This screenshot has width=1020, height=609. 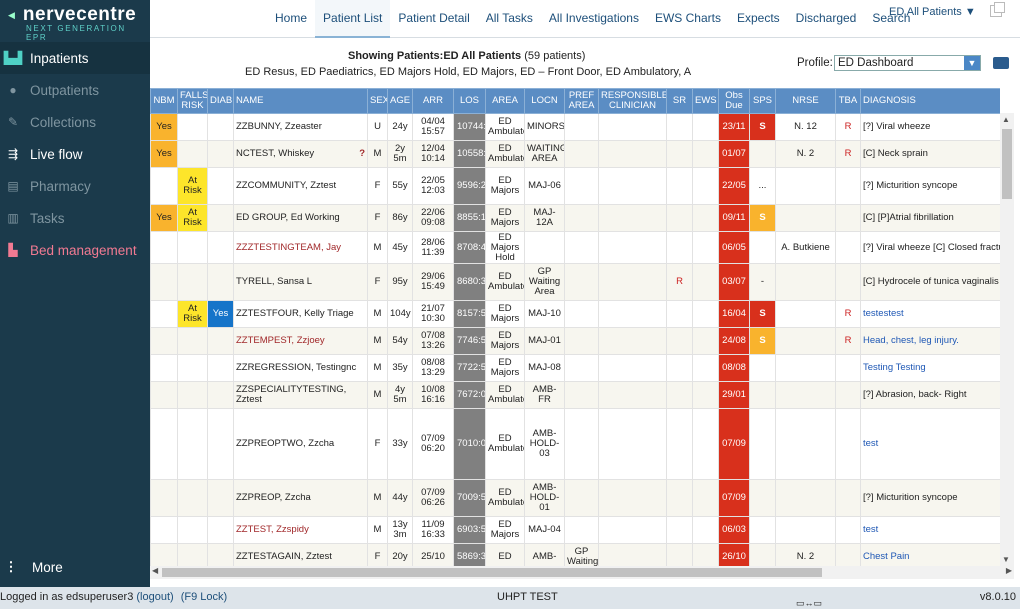 I want to click on col-header: LOCN, so click(x=544, y=101).